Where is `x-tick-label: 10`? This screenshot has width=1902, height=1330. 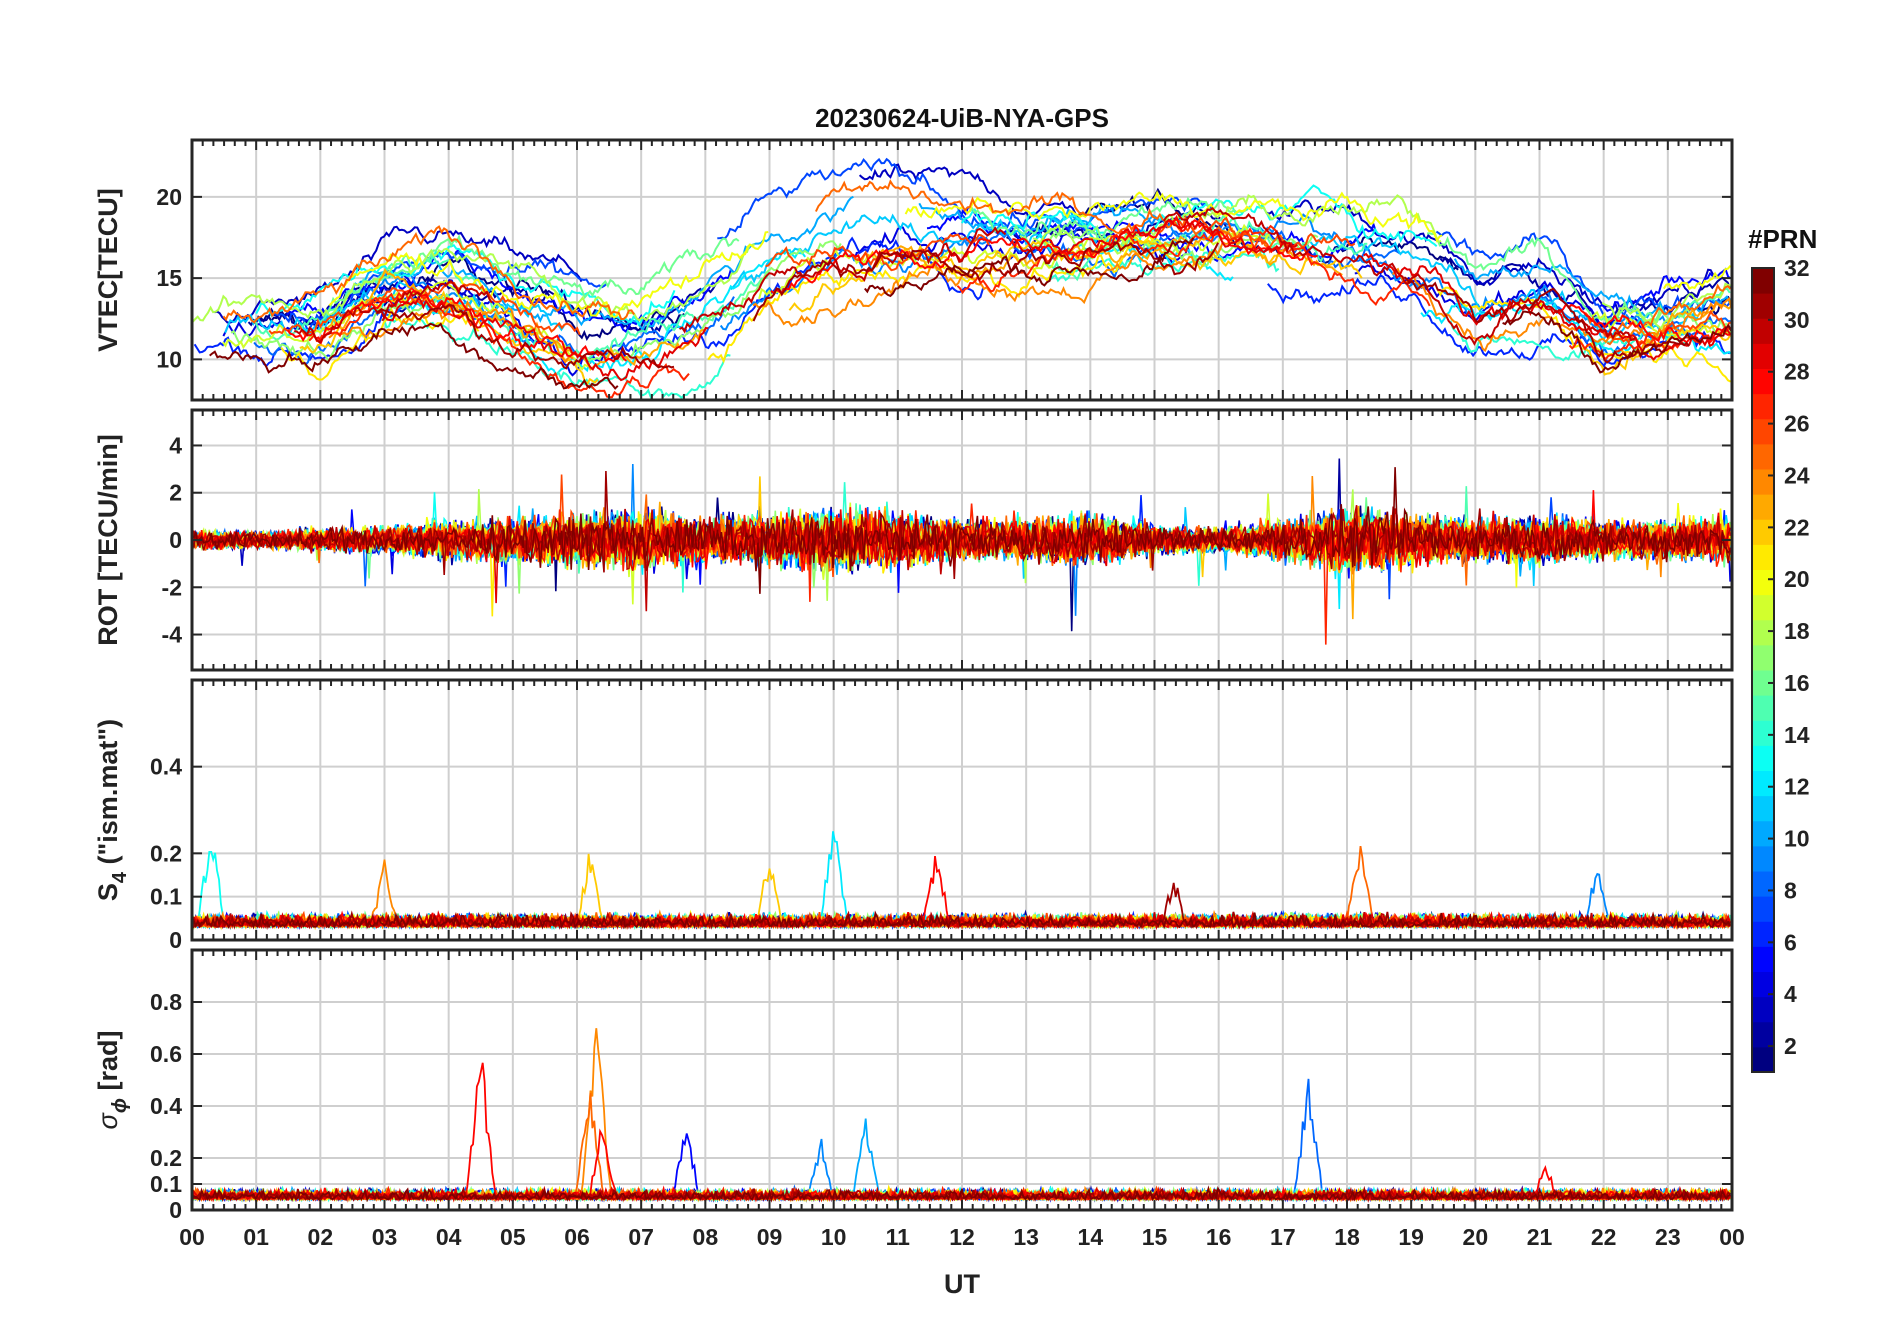 x-tick-label: 10 is located at coordinates (834, 1237).